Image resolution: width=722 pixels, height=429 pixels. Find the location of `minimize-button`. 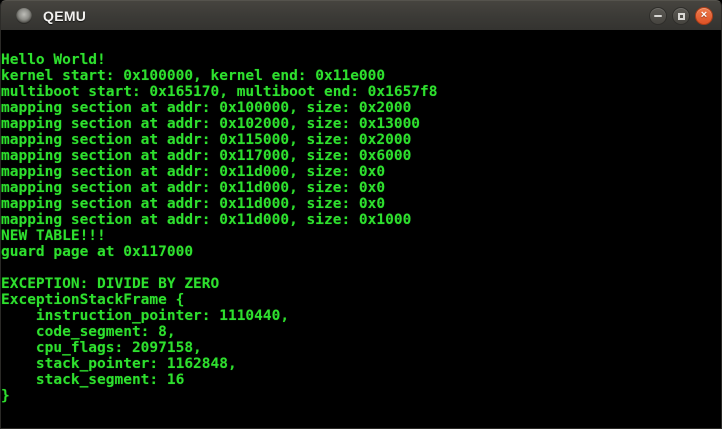

minimize-button is located at coordinates (658, 16).